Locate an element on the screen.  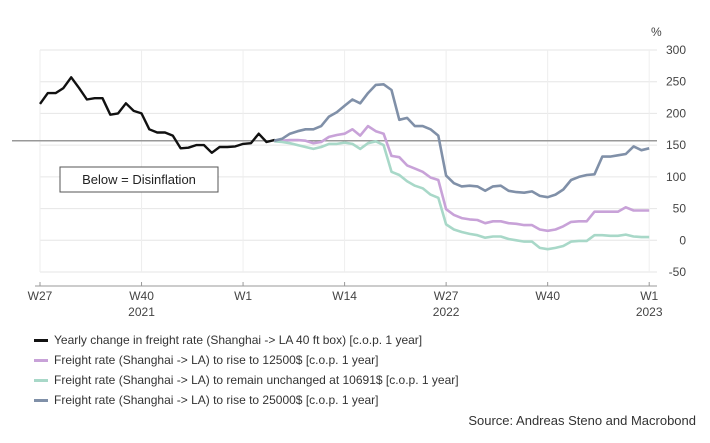
source-note: Source: Andreas Steno and Macrobond is located at coordinates (582, 420).